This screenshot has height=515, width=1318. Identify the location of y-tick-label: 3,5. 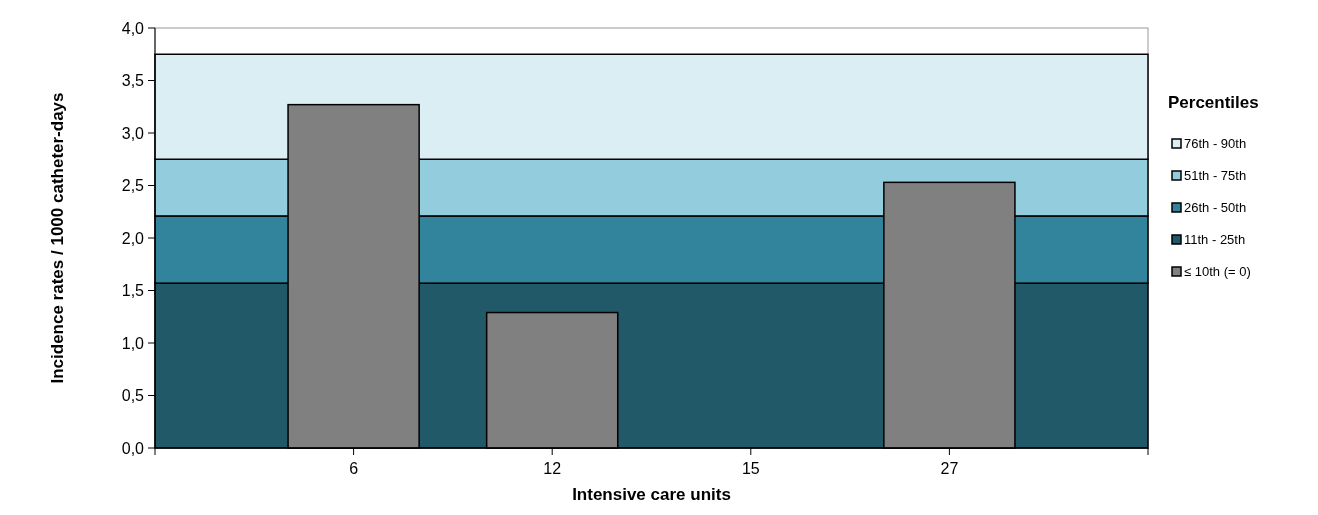
(133, 81).